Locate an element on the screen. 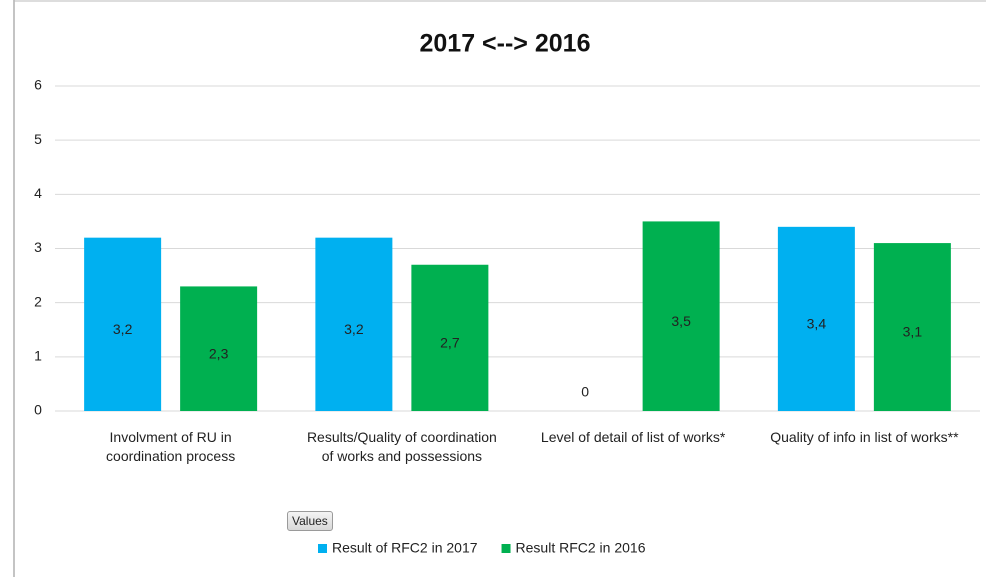 The height and width of the screenshot is (577, 986). legend-label: Result RFC2 in 2016 is located at coordinates (581, 548).